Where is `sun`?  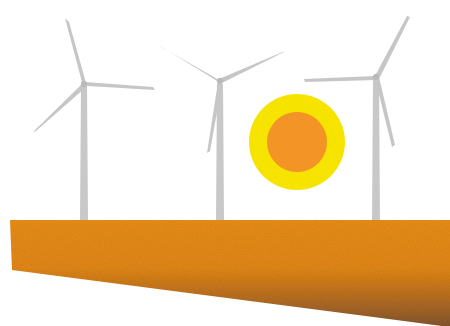
sun is located at coordinates (297, 142).